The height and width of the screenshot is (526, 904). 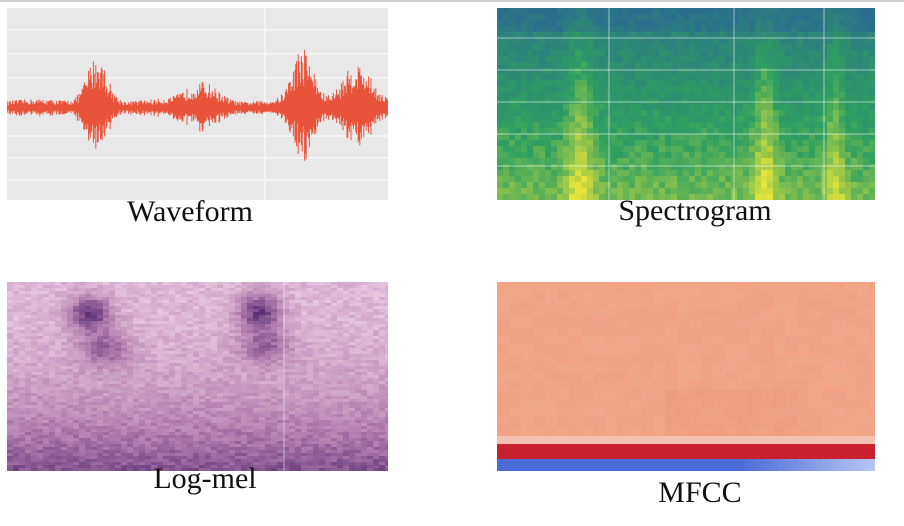 I want to click on mfcc-cells, so click(x=686, y=363).